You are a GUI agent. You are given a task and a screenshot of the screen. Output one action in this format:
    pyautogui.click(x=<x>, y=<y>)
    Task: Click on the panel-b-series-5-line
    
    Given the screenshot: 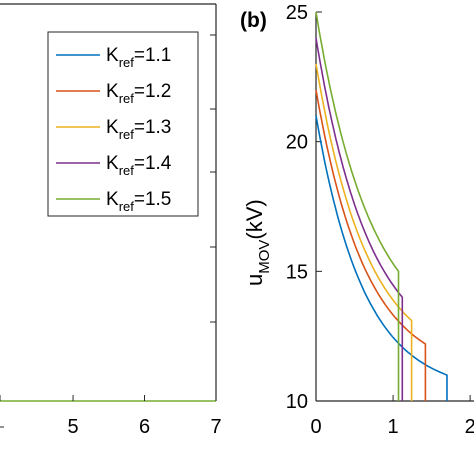 What is the action you would take?
    pyautogui.click(x=357, y=206)
    